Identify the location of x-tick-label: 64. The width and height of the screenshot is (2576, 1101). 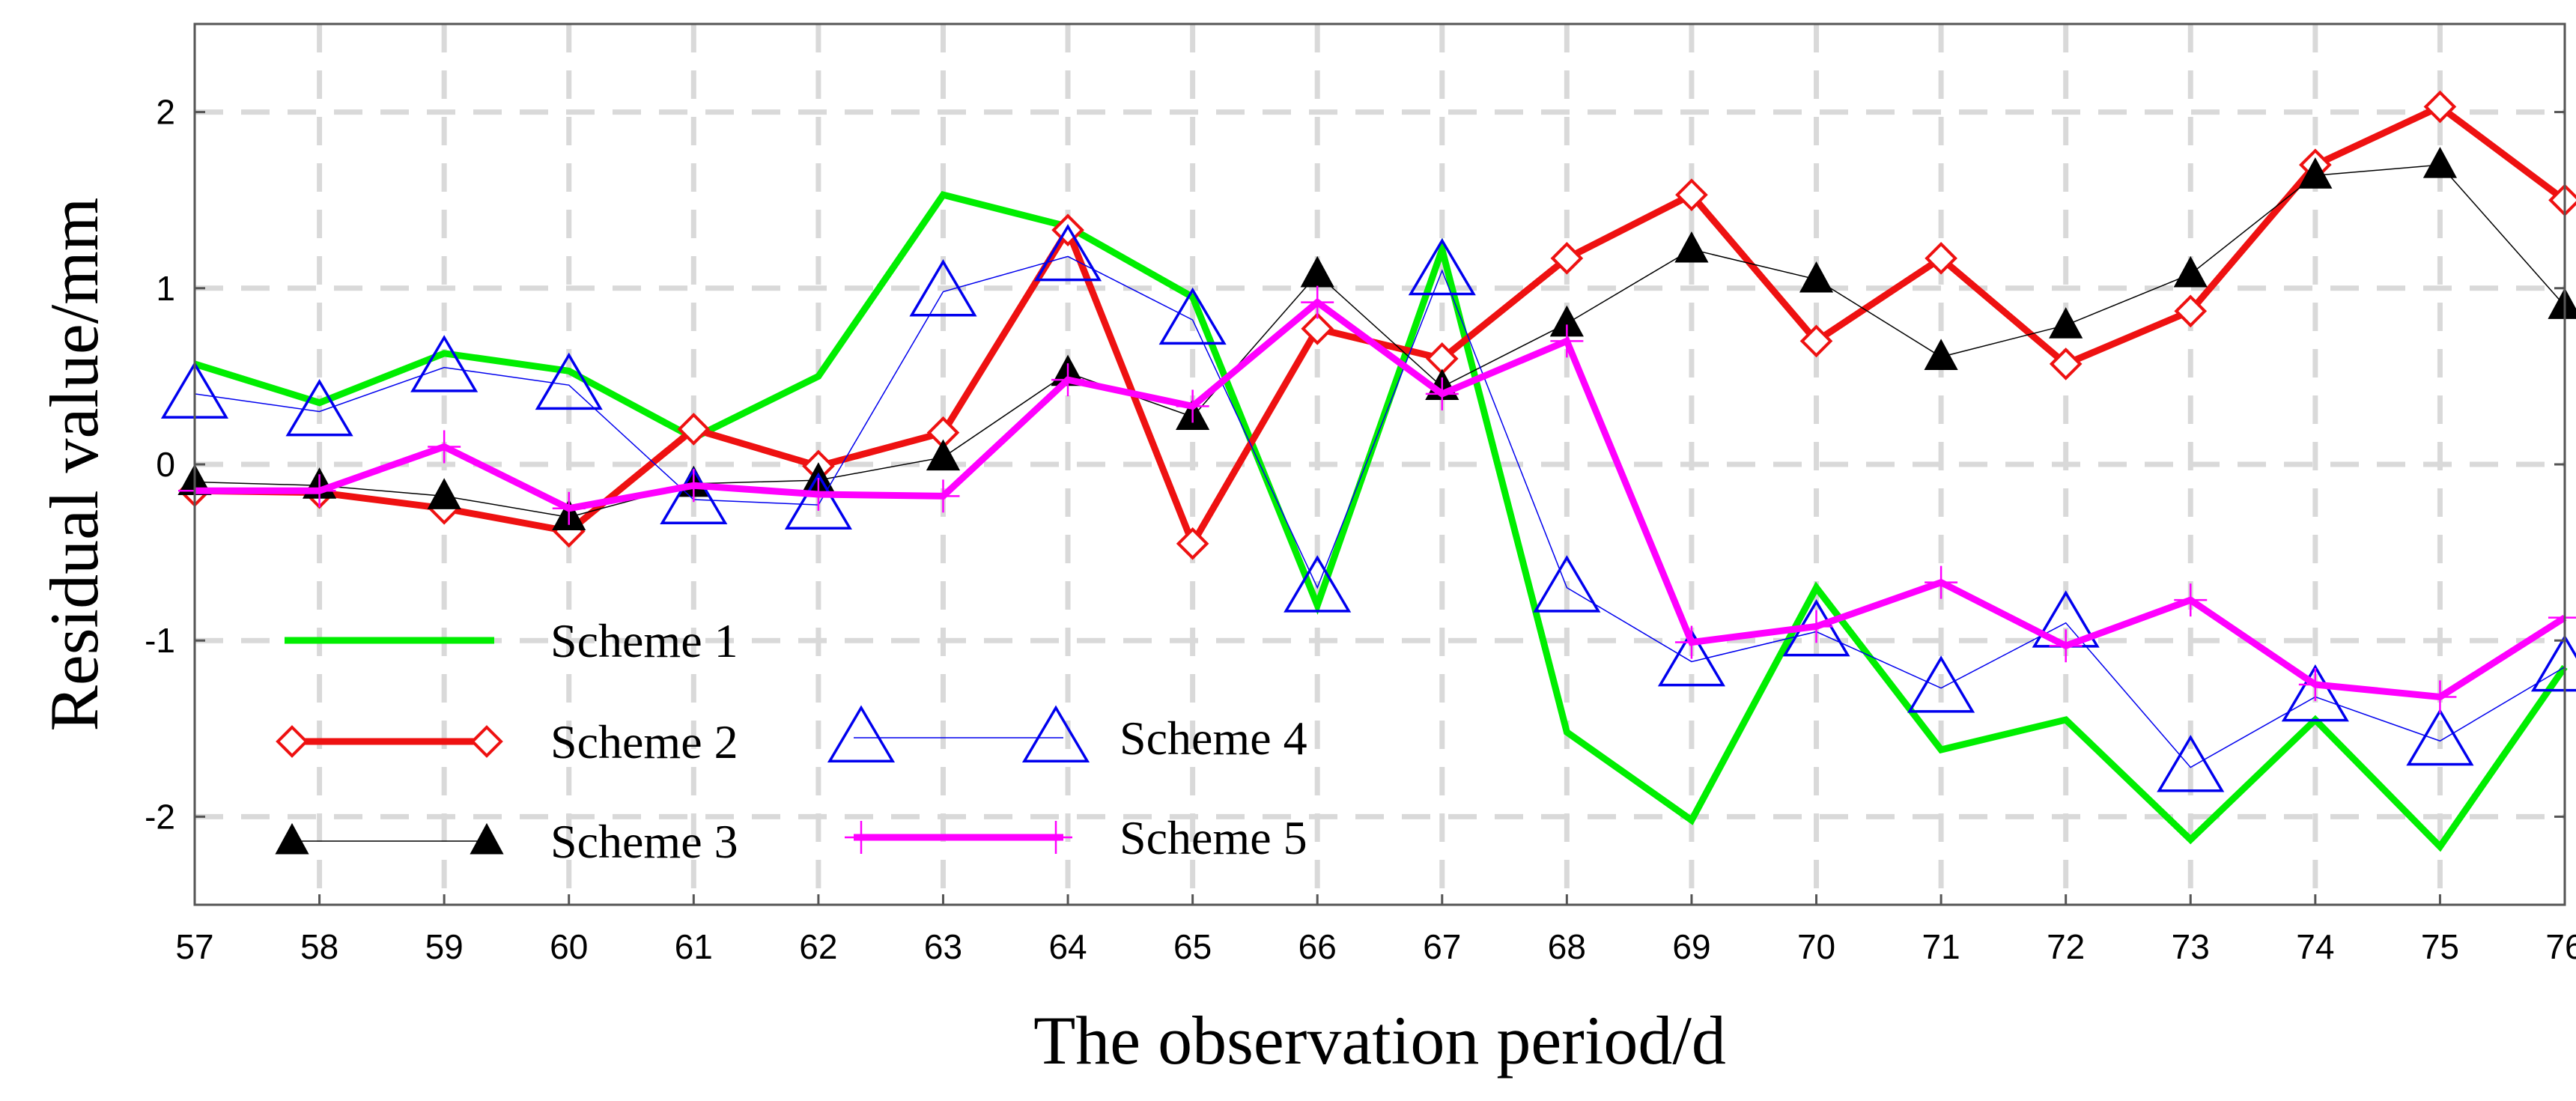
(1067, 946).